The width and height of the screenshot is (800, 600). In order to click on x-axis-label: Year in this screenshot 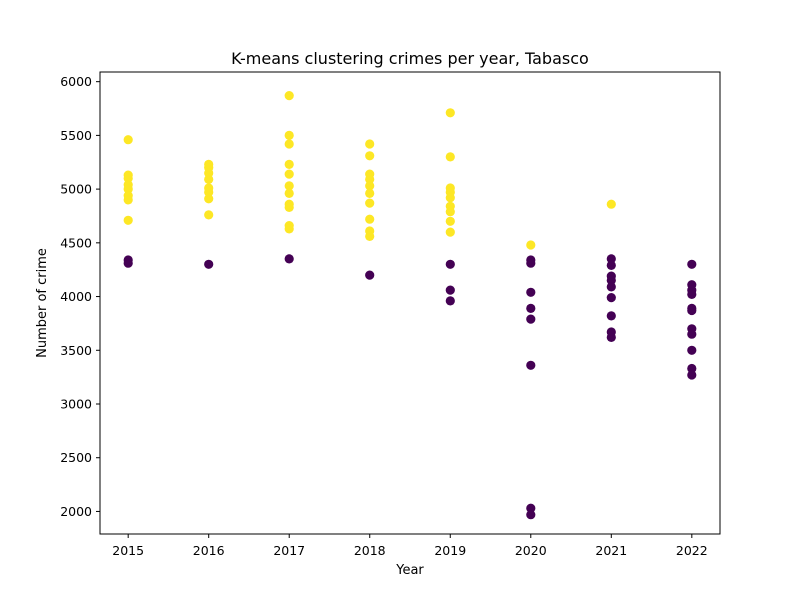, I will do `click(409, 570)`.